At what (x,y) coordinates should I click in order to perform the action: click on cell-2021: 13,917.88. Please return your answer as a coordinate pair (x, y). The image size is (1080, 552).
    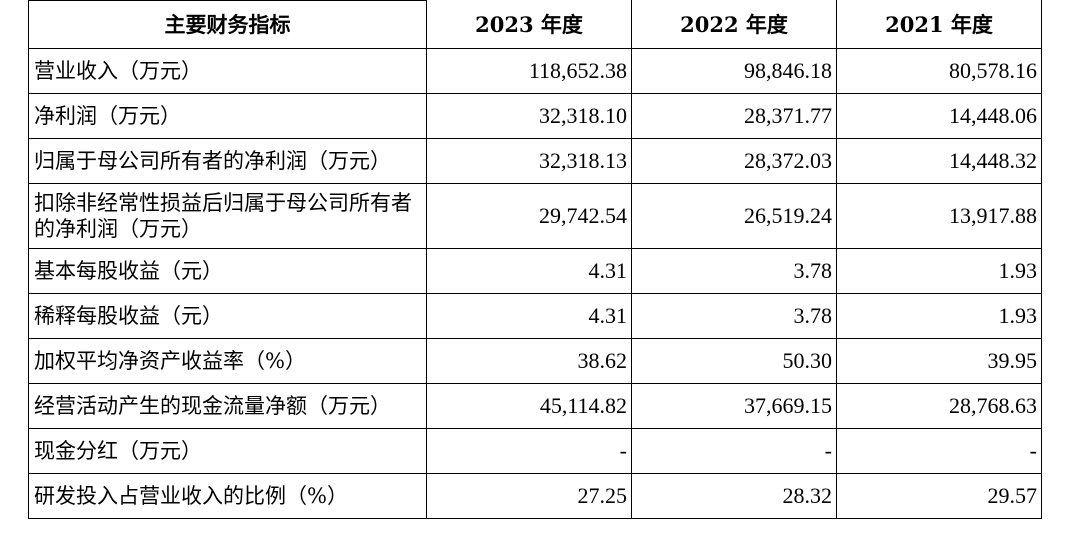
    Looking at the image, I should click on (939, 216).